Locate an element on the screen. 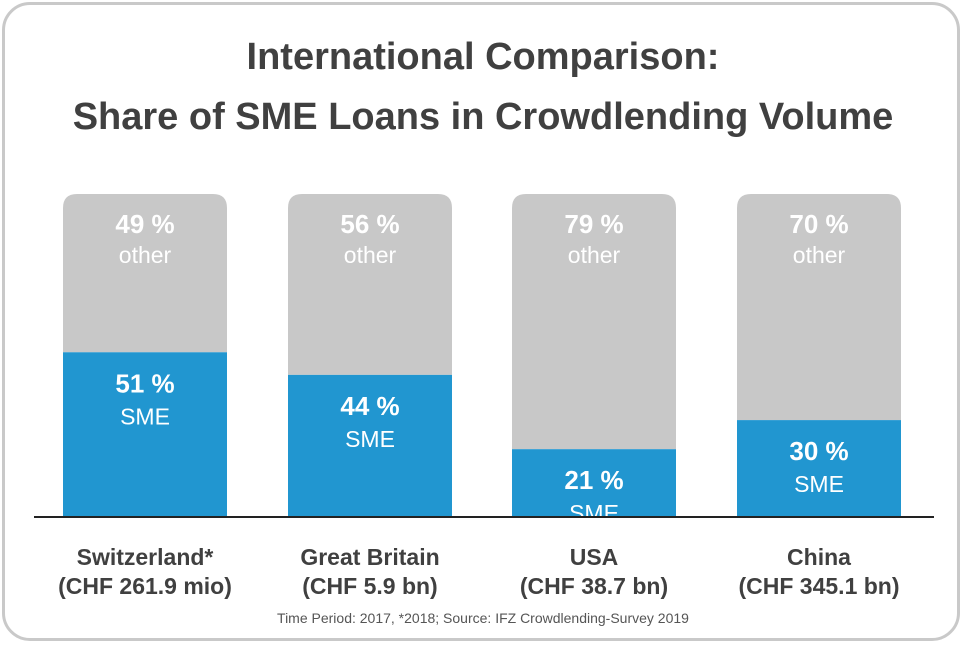  category-label: Great Britain is located at coordinates (369, 557).